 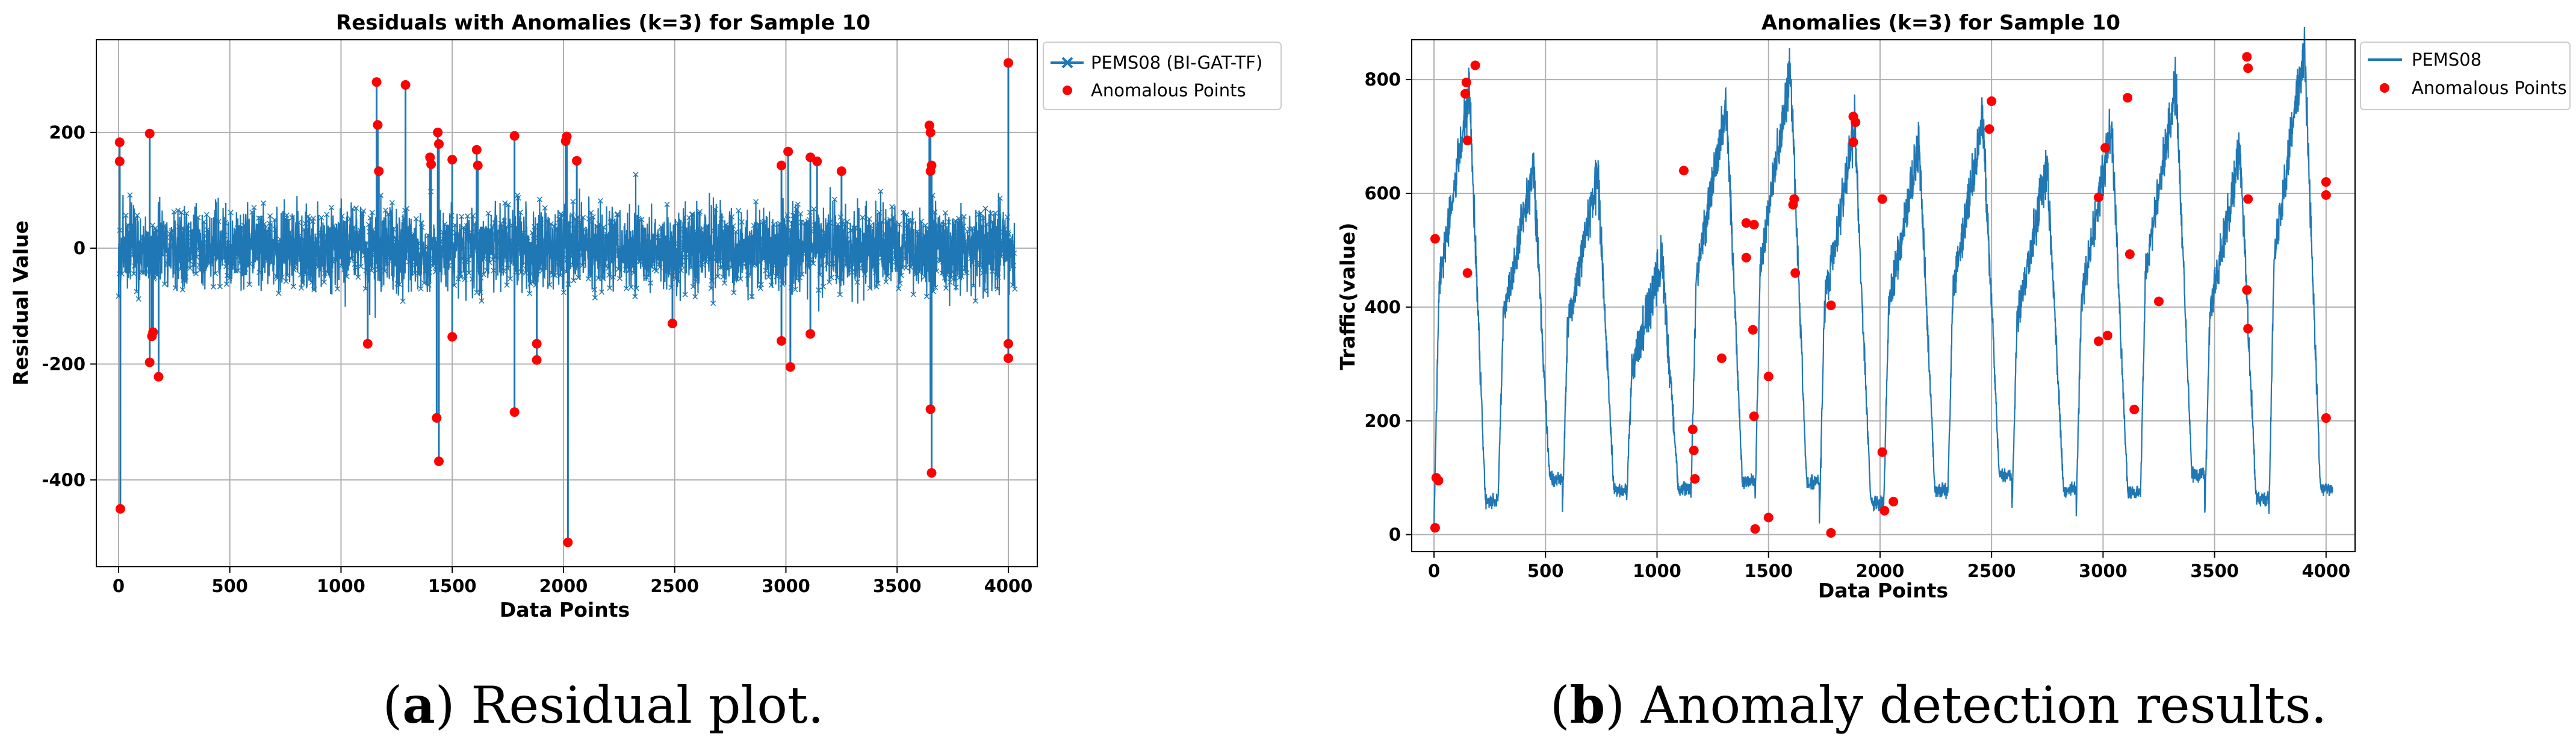 What do you see at coordinates (1657, 571) in the screenshot?
I see `x-tick-label: 1000` at bounding box center [1657, 571].